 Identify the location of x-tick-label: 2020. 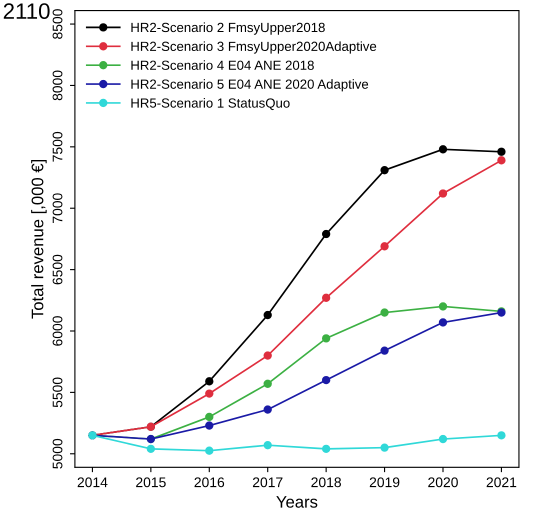
(443, 482).